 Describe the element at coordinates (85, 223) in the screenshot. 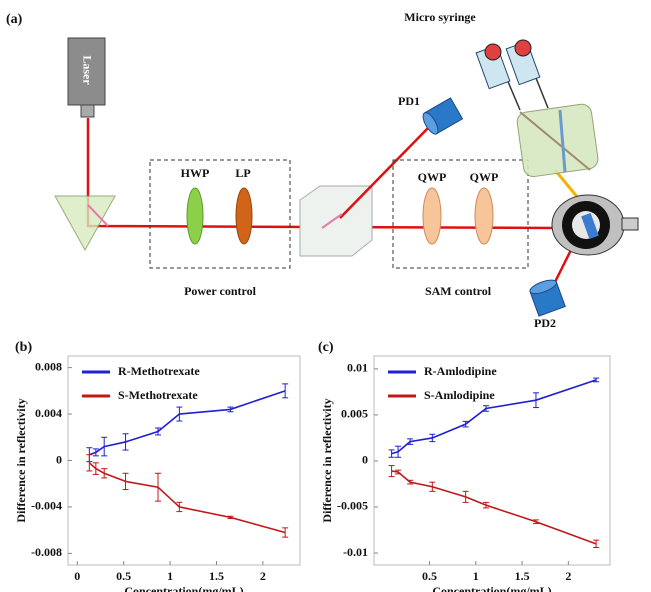

I see `prism` at that location.